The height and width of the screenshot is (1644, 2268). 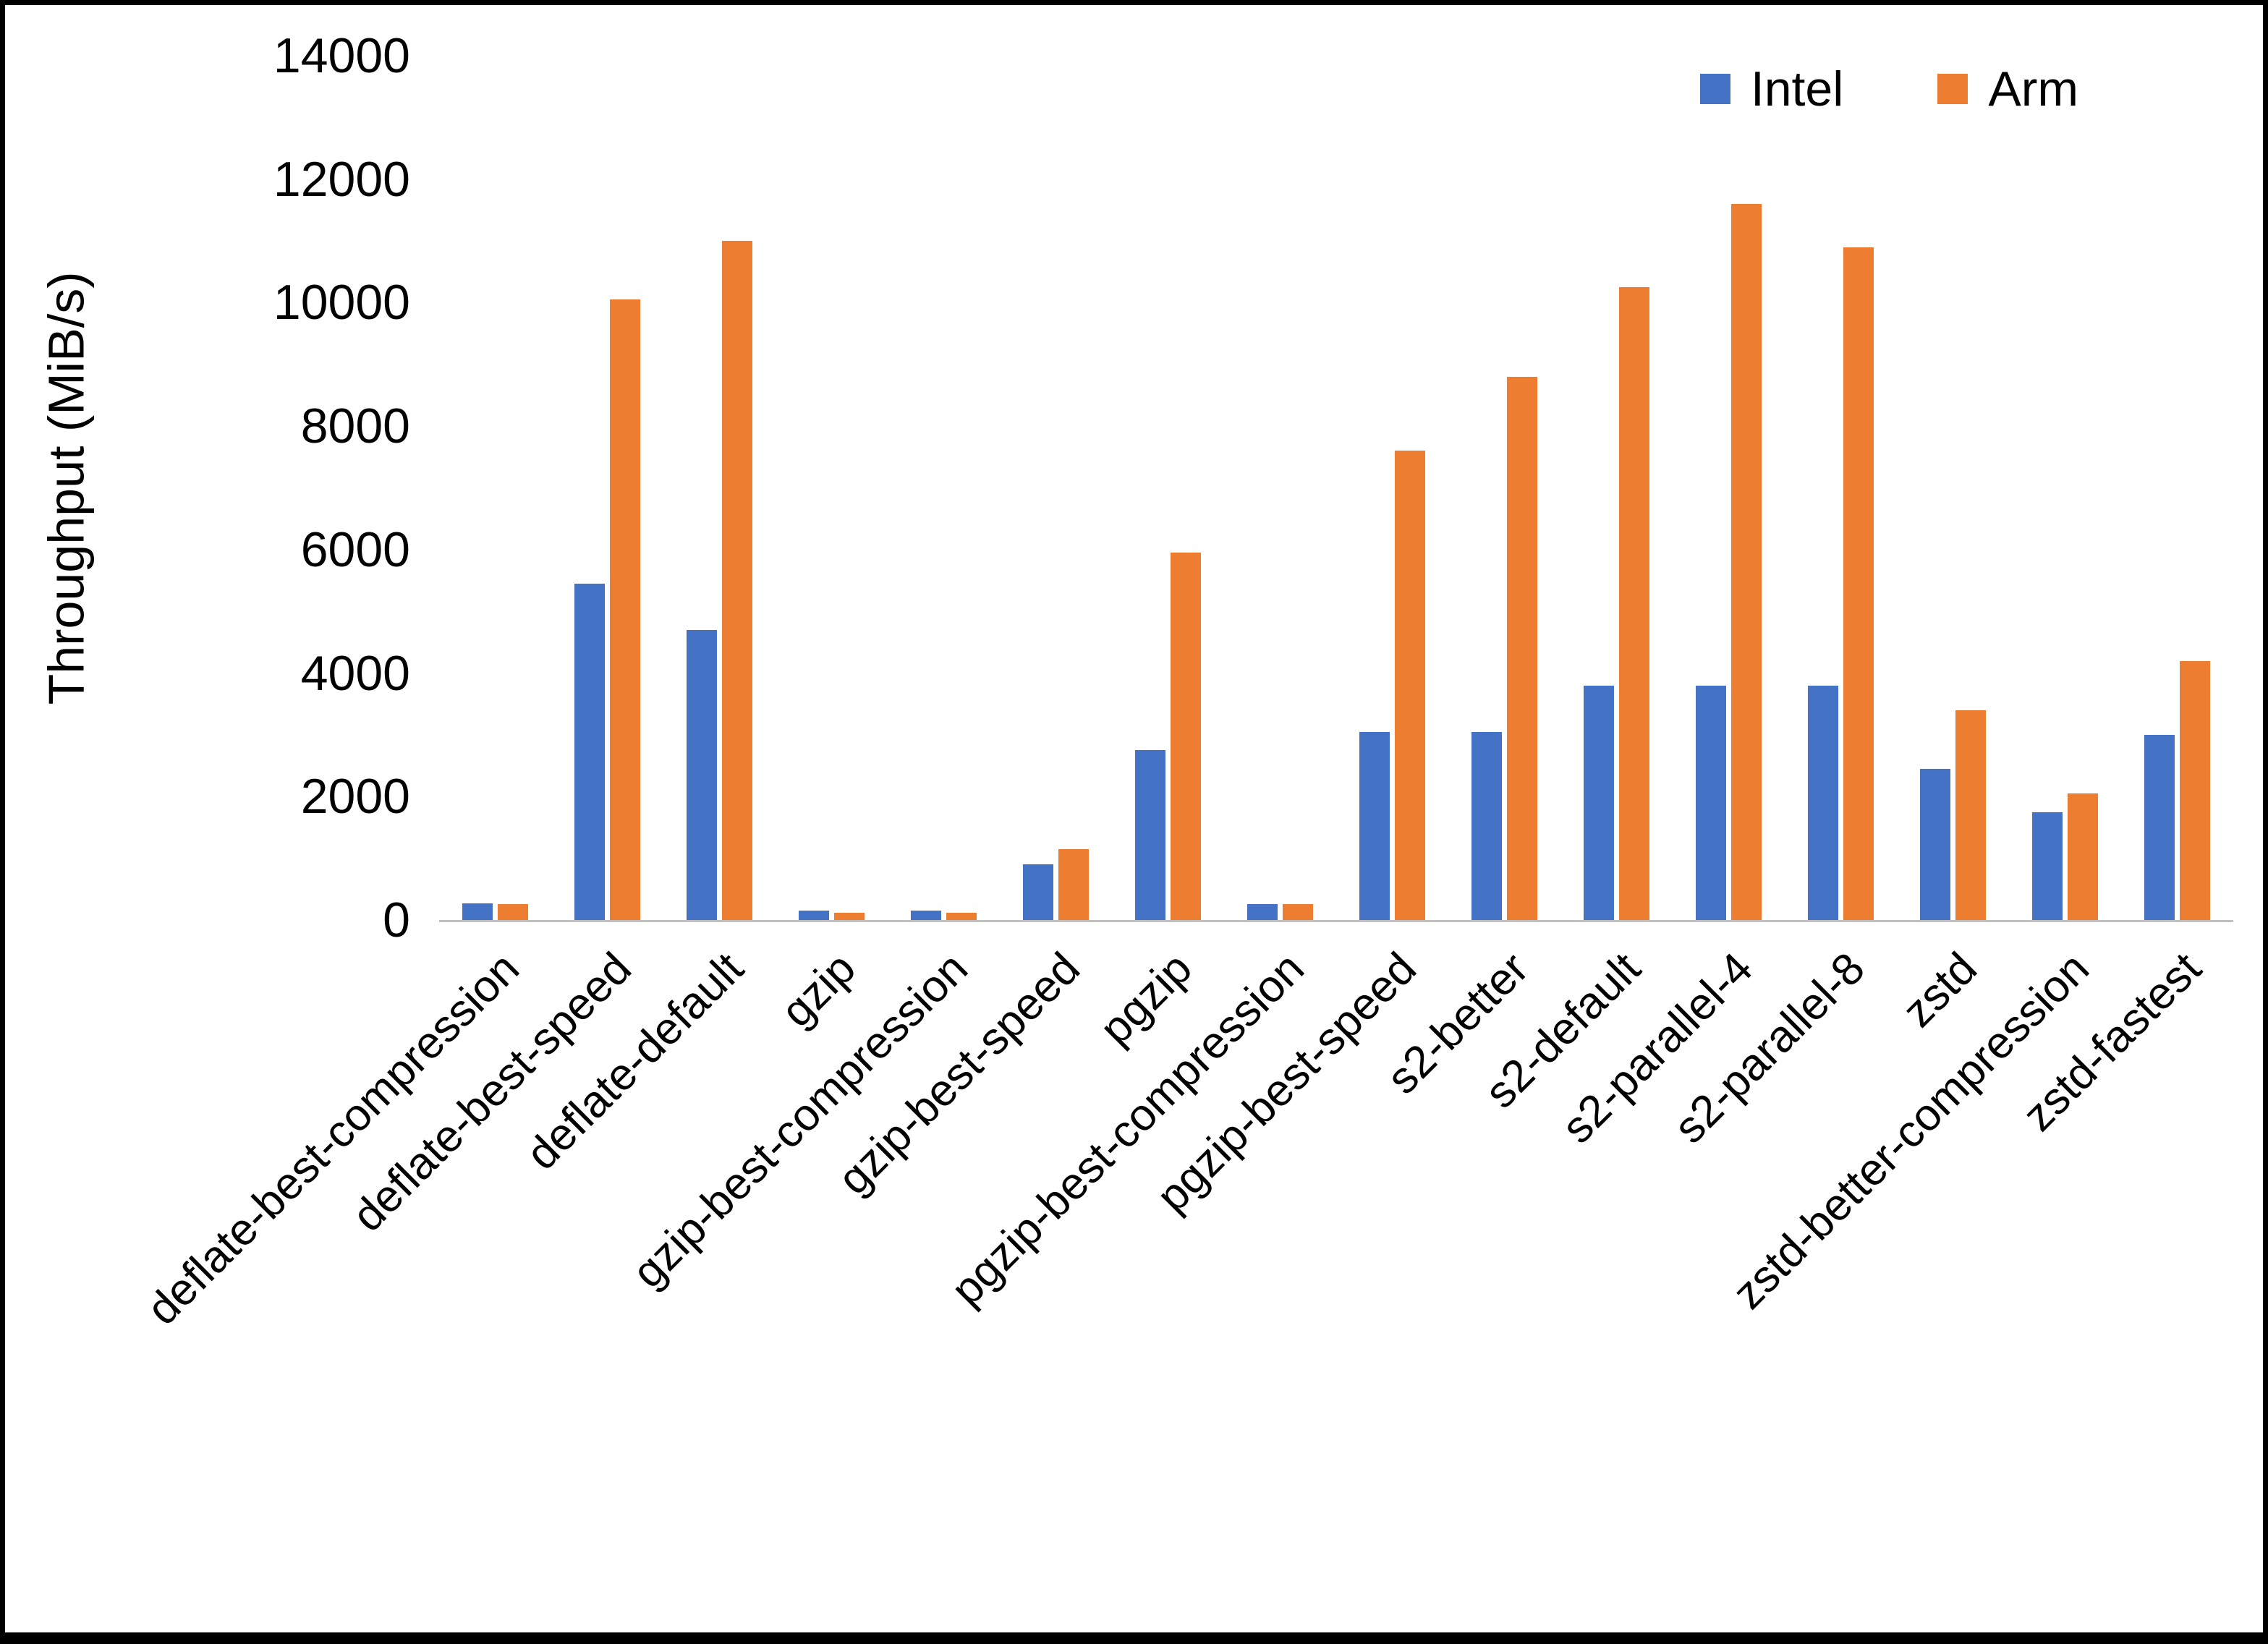 I want to click on bar-group-deflate-best-compression, so click(x=495, y=488).